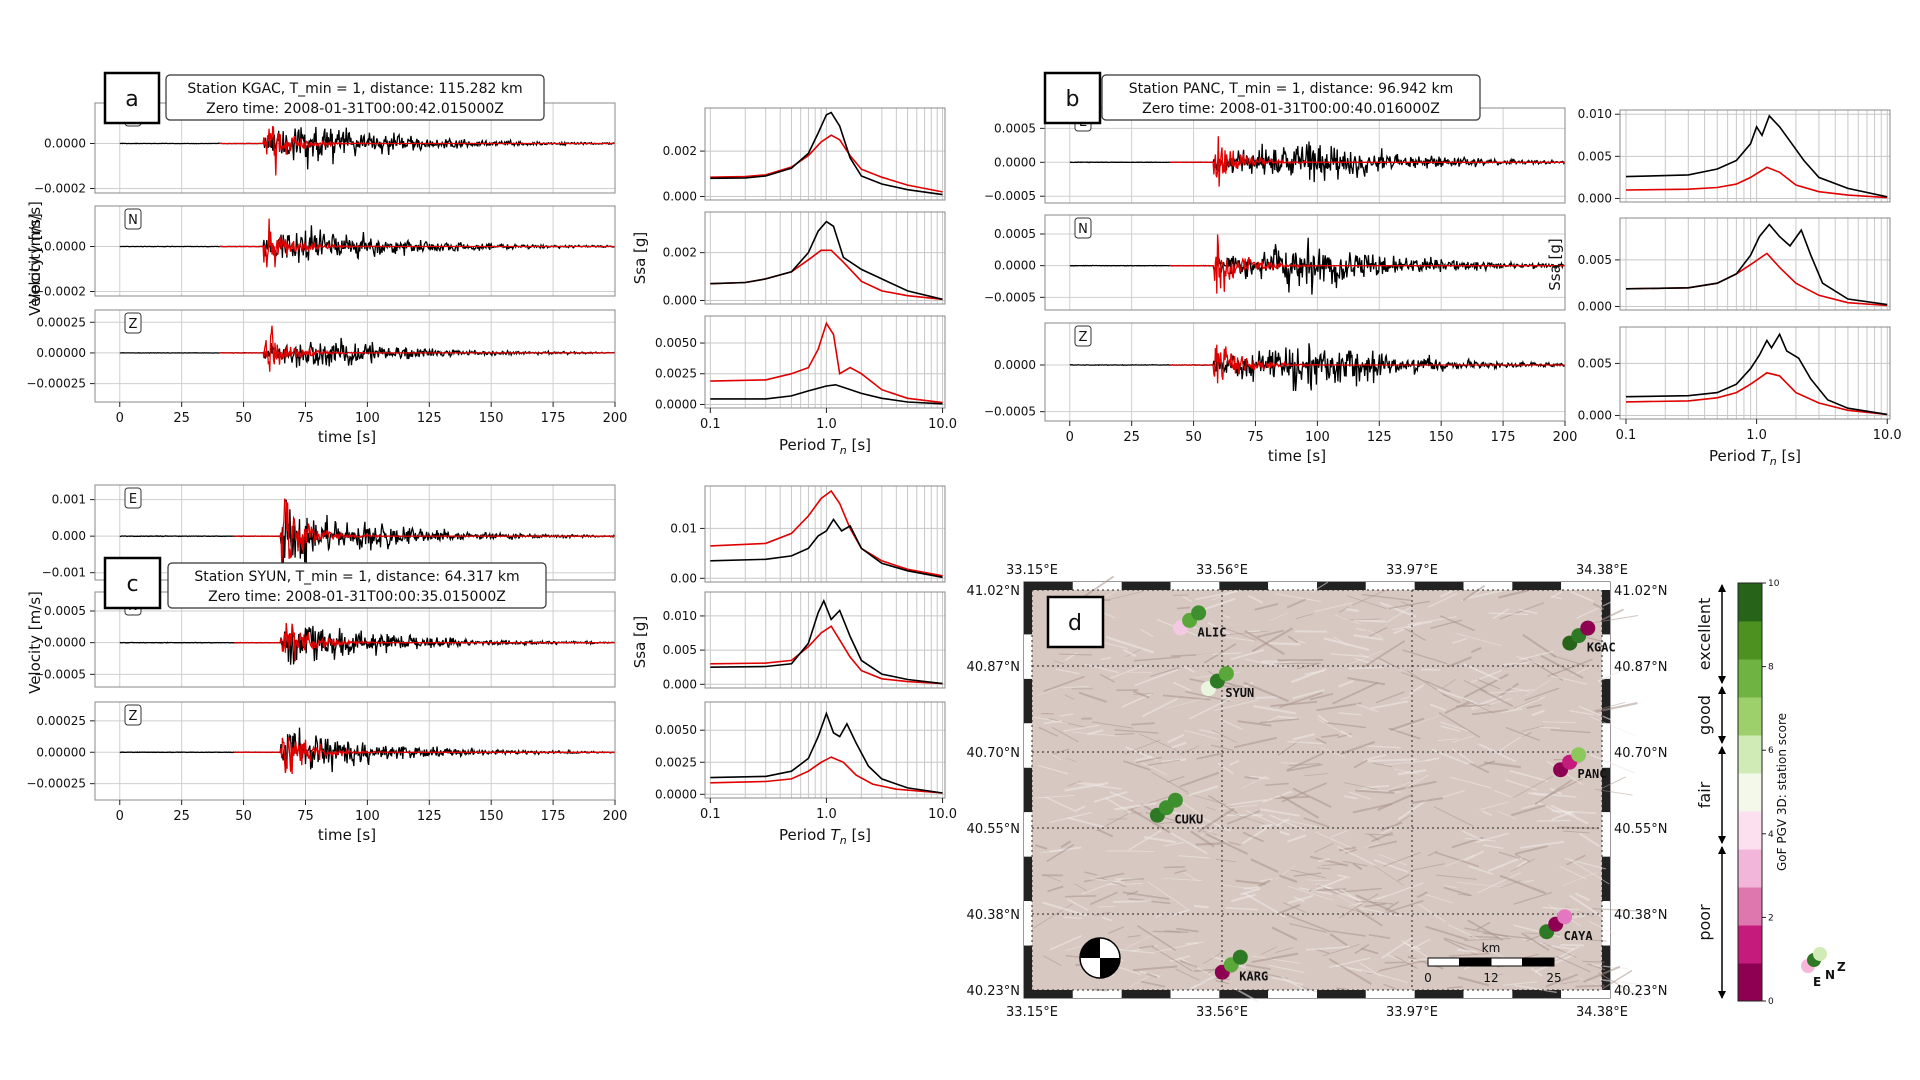 The width and height of the screenshot is (1920, 1080). Describe the element at coordinates (993, 915) in the screenshot. I see `map-left-tick-label: 40.38°N` at that location.